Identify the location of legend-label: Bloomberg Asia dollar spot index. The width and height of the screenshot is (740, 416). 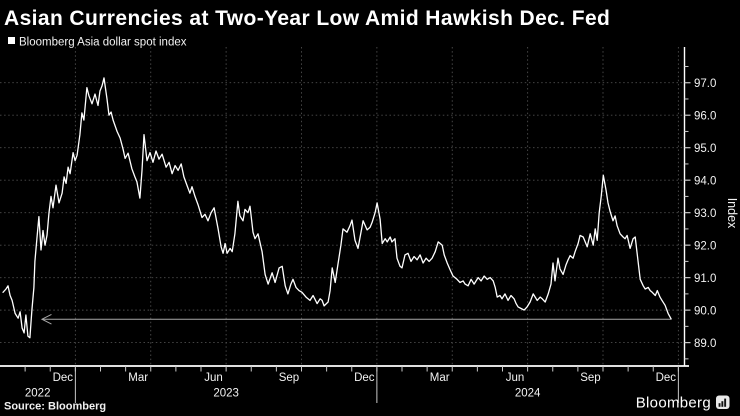
(103, 43).